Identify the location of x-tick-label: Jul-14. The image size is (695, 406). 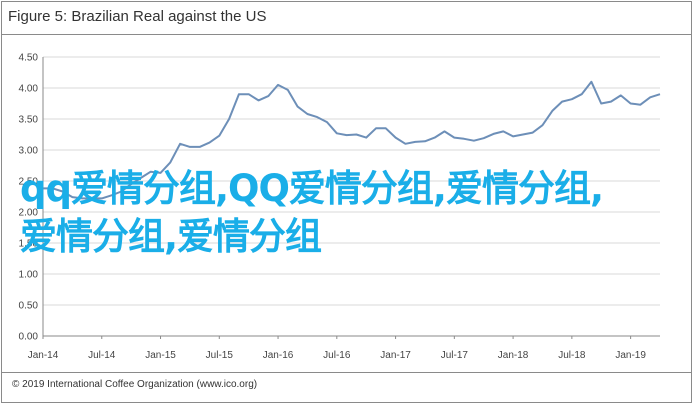
(102, 355).